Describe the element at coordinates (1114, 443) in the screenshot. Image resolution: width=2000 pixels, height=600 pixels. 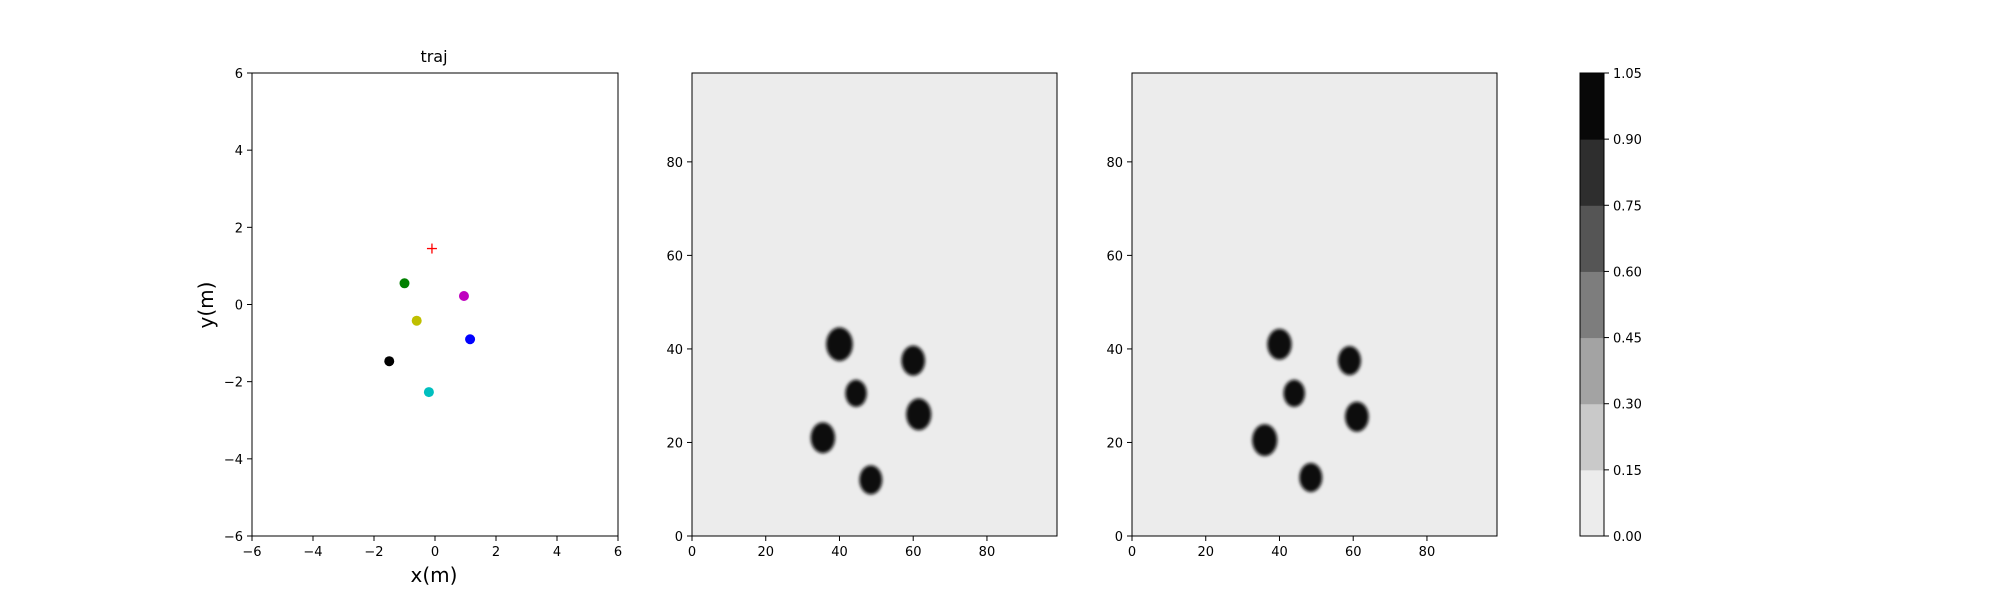
I see `heatmap-2-y-tick-label: 20` at that location.